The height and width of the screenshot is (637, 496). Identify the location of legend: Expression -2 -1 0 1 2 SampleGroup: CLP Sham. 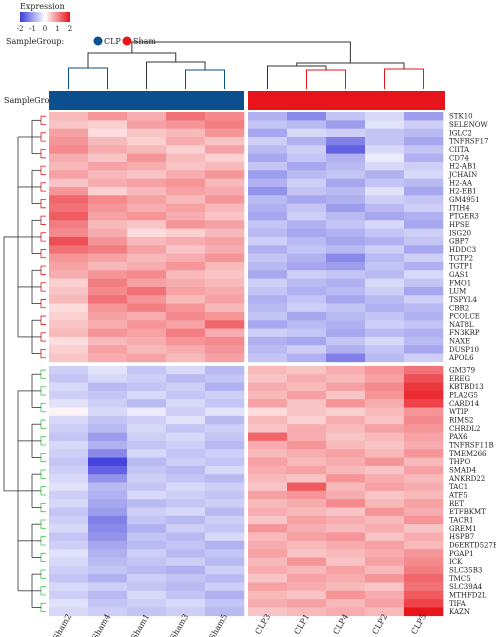
(81, 24).